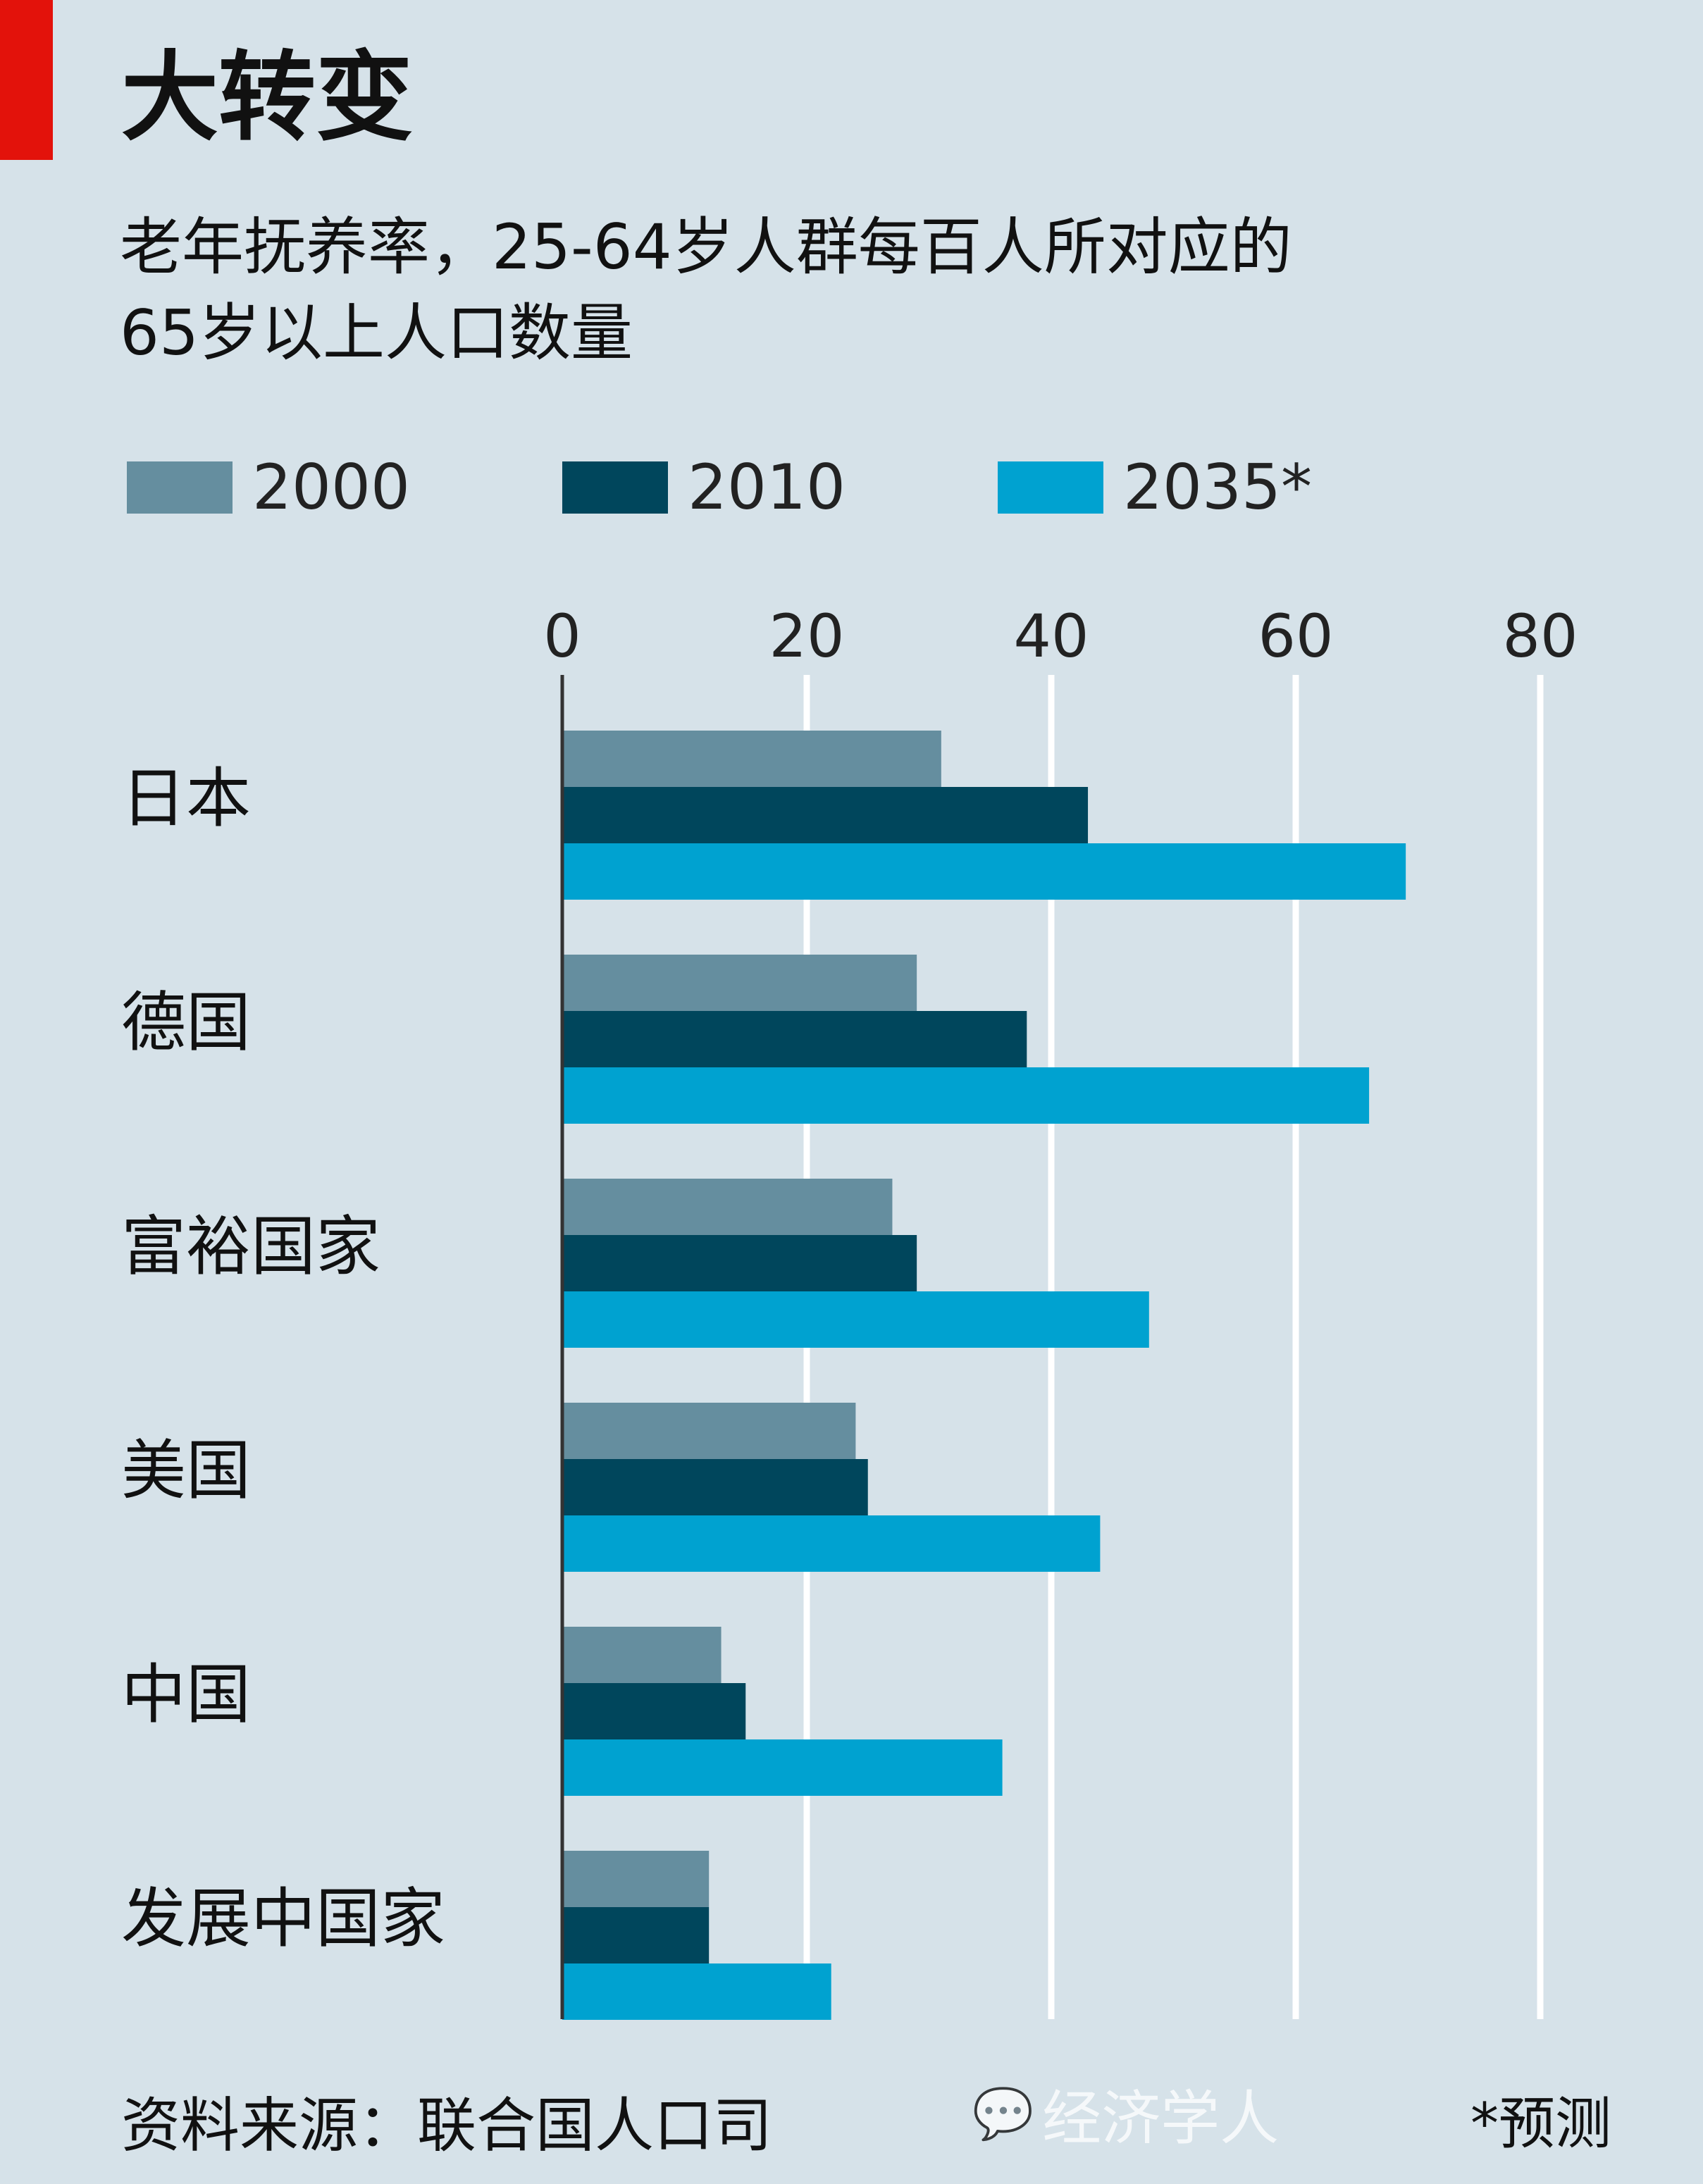  Describe the element at coordinates (186, 1695) in the screenshot. I see `category-label: 中国` at that location.